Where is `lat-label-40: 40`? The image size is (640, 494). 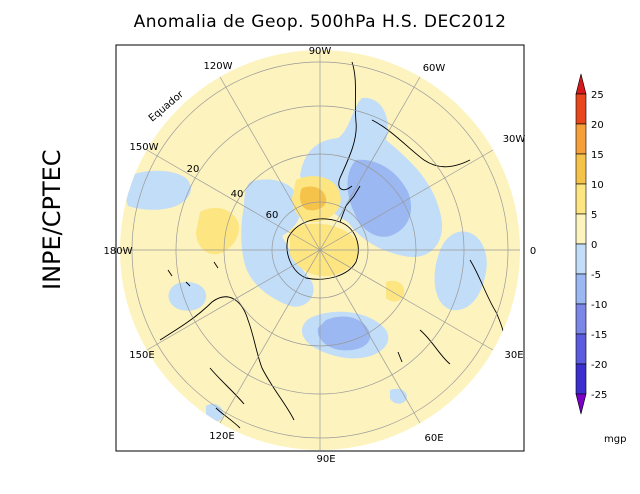
lat-label-40: 40 is located at coordinates (237, 194).